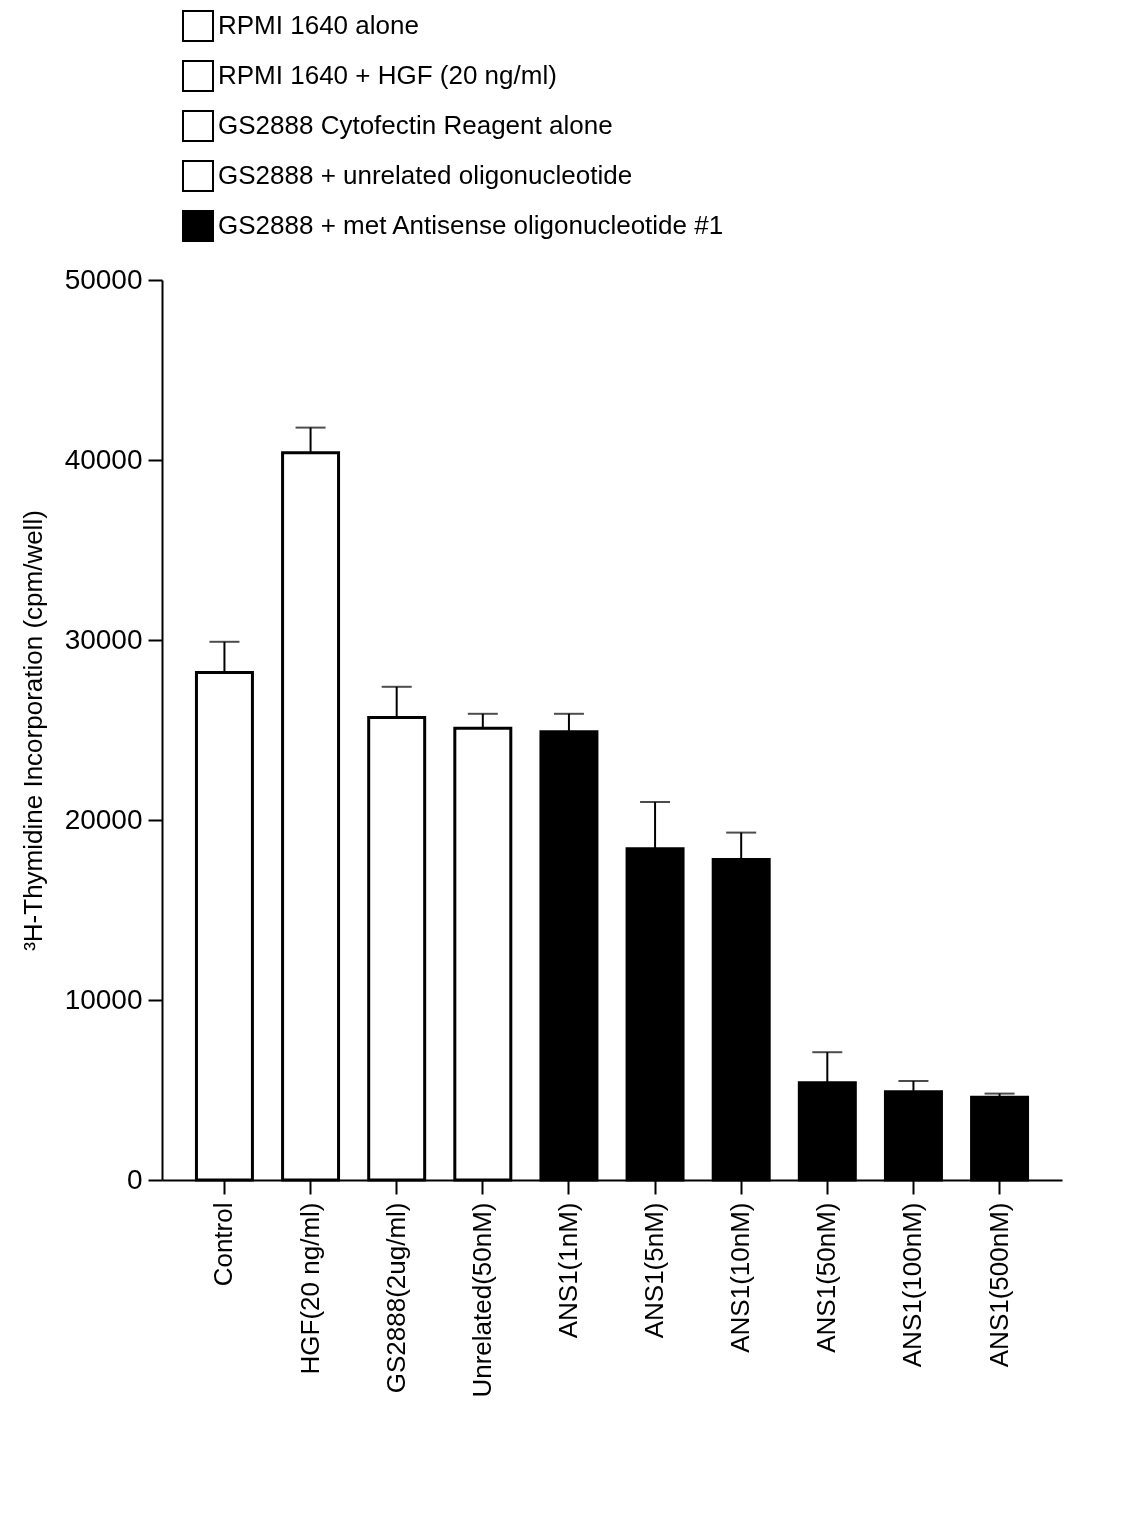  Describe the element at coordinates (740, 1277) in the screenshot. I see `x-tick-label: ANS1(10nM)` at that location.